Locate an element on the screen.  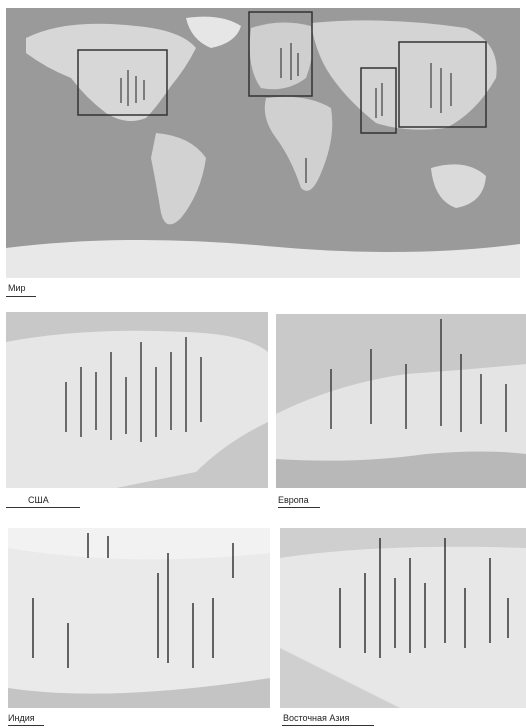
india-panel is located at coordinates (139, 618).